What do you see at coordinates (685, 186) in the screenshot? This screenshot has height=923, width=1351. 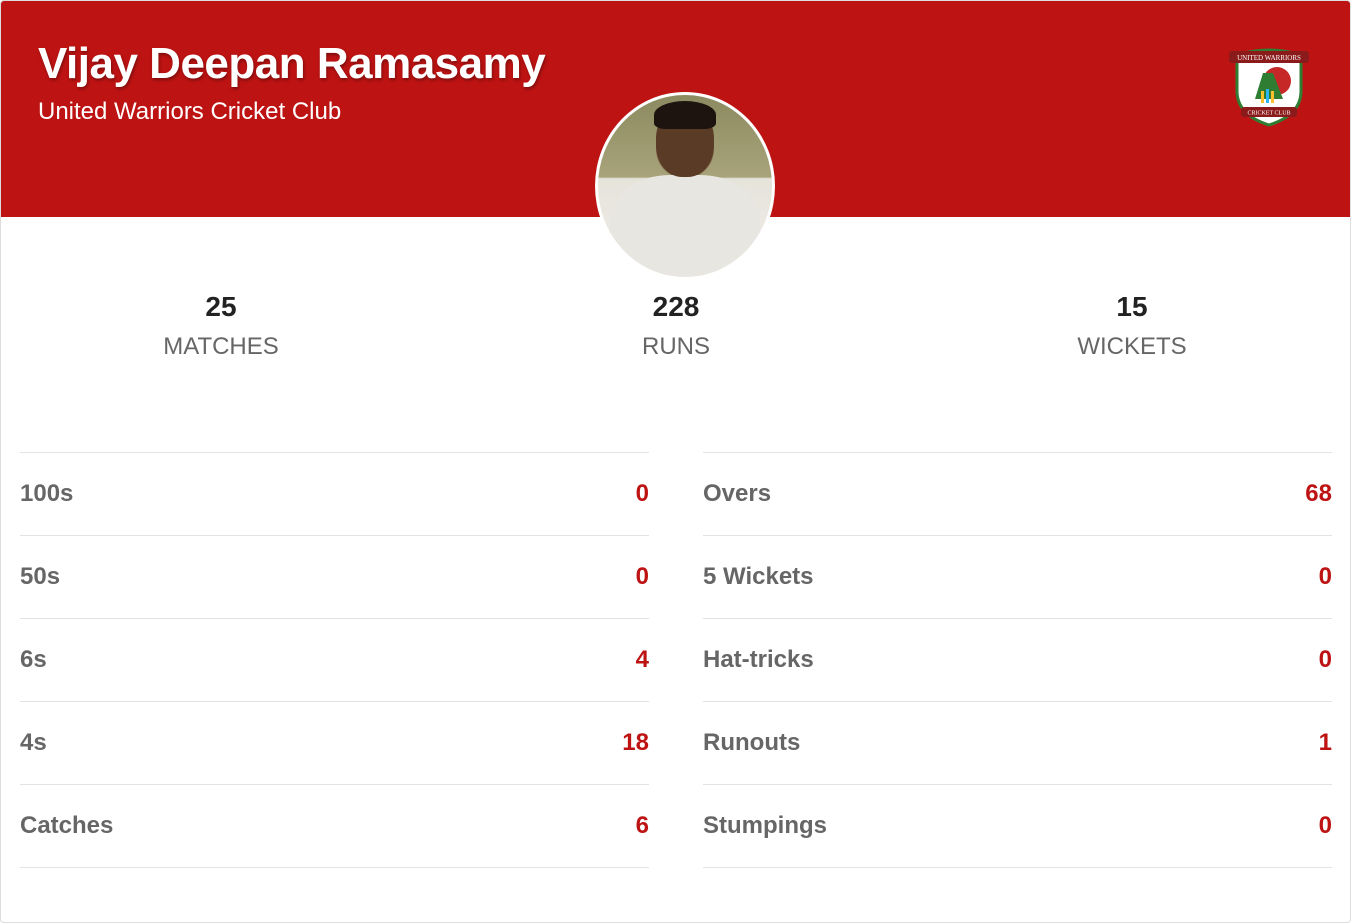 I see `player-avatar` at bounding box center [685, 186].